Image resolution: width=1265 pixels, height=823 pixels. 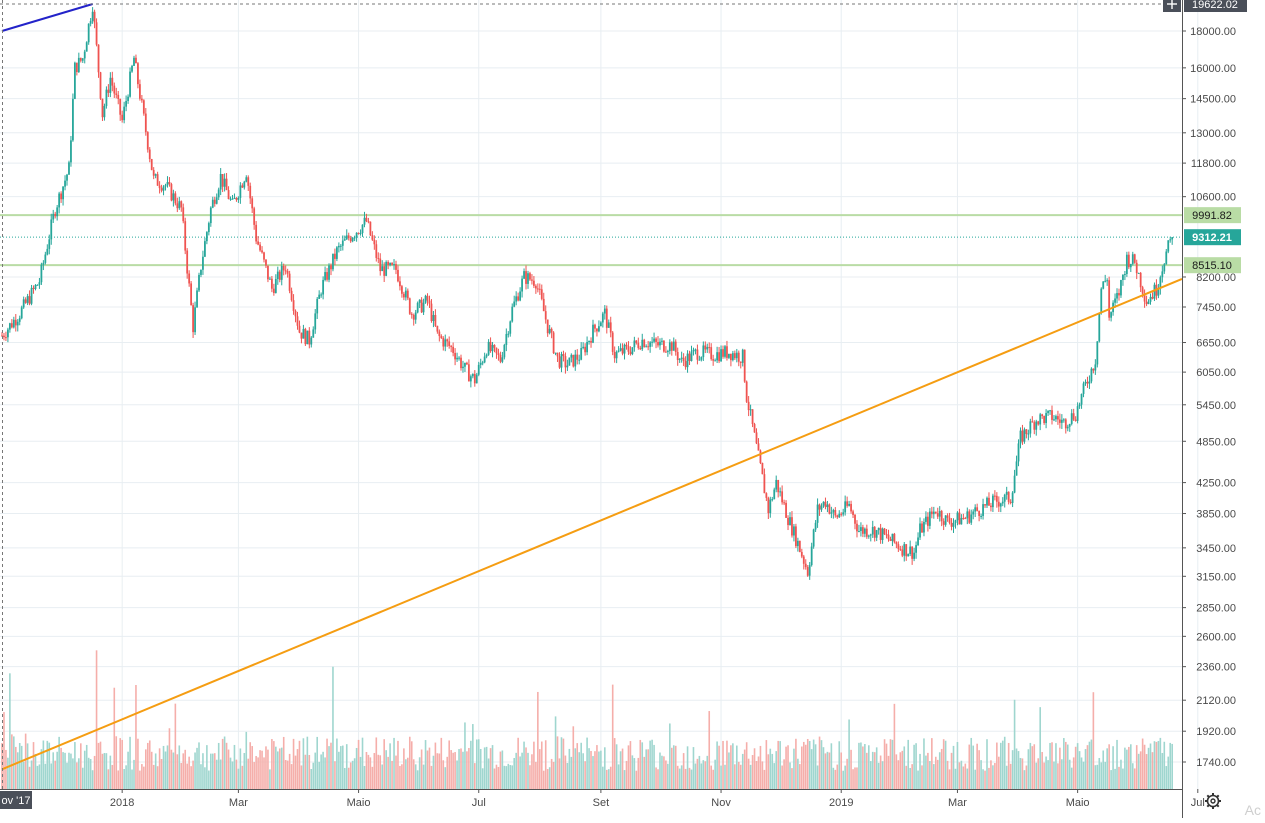 I want to click on settings-button, so click(x=1213, y=801).